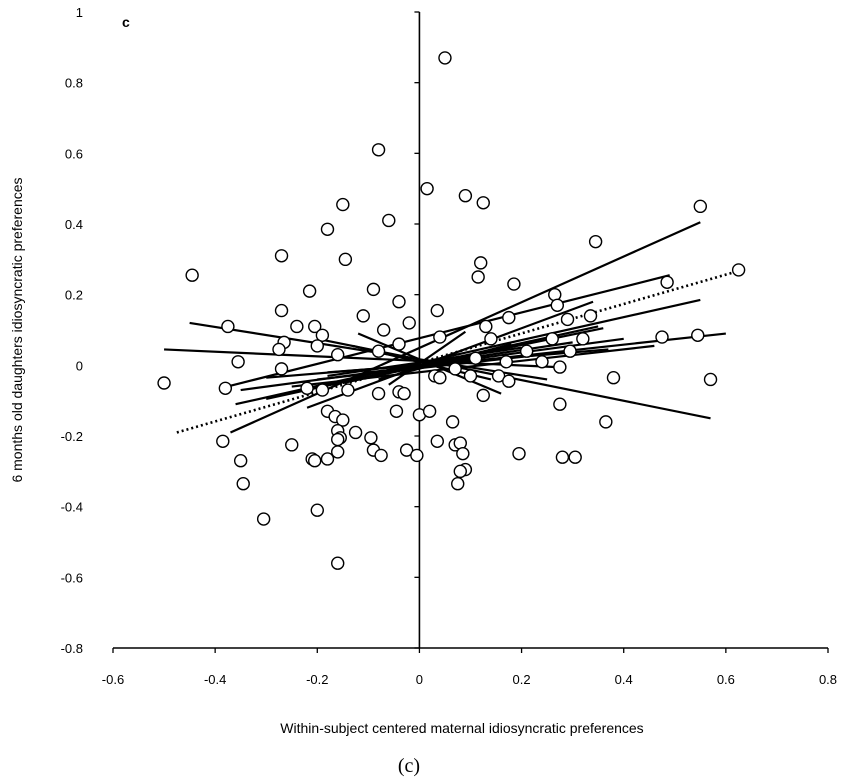 The height and width of the screenshot is (784, 844). I want to click on y-tick-label: 0.2, so click(74, 295).